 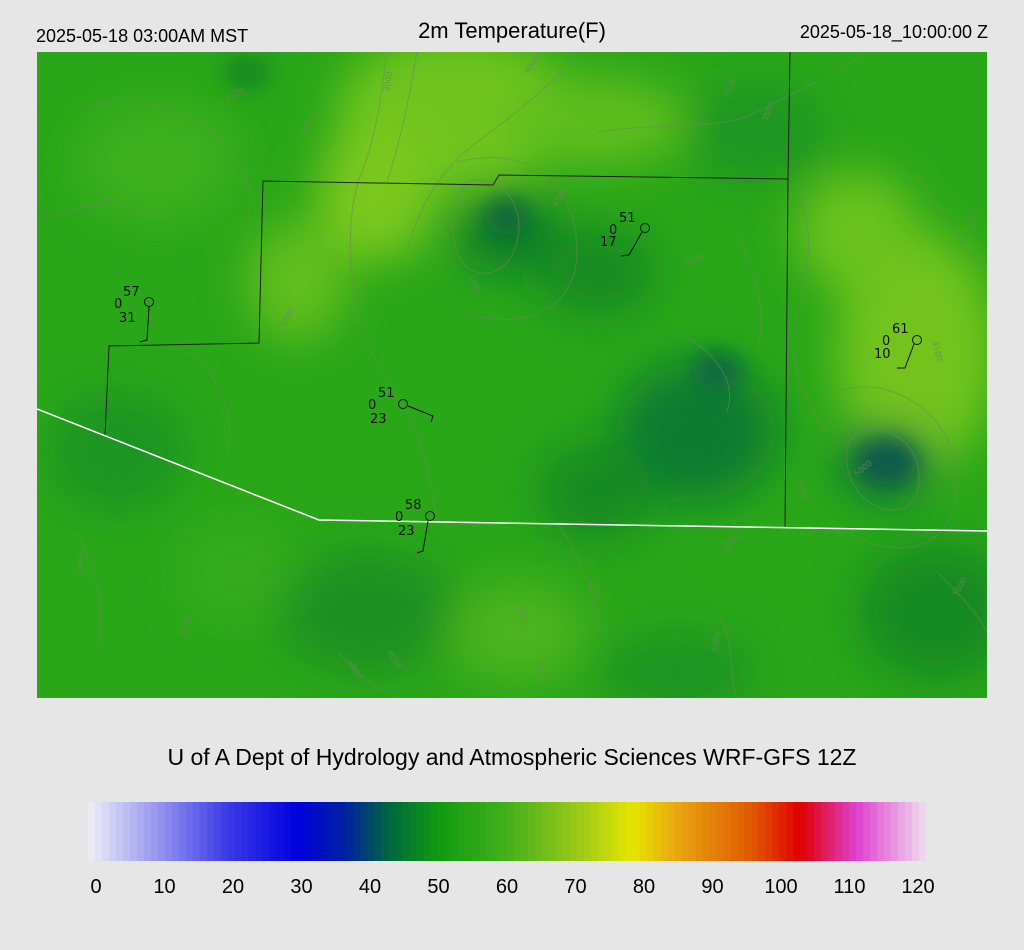 What do you see at coordinates (134, 314) in the screenshot?
I see `station-plot: 57 0 31` at bounding box center [134, 314].